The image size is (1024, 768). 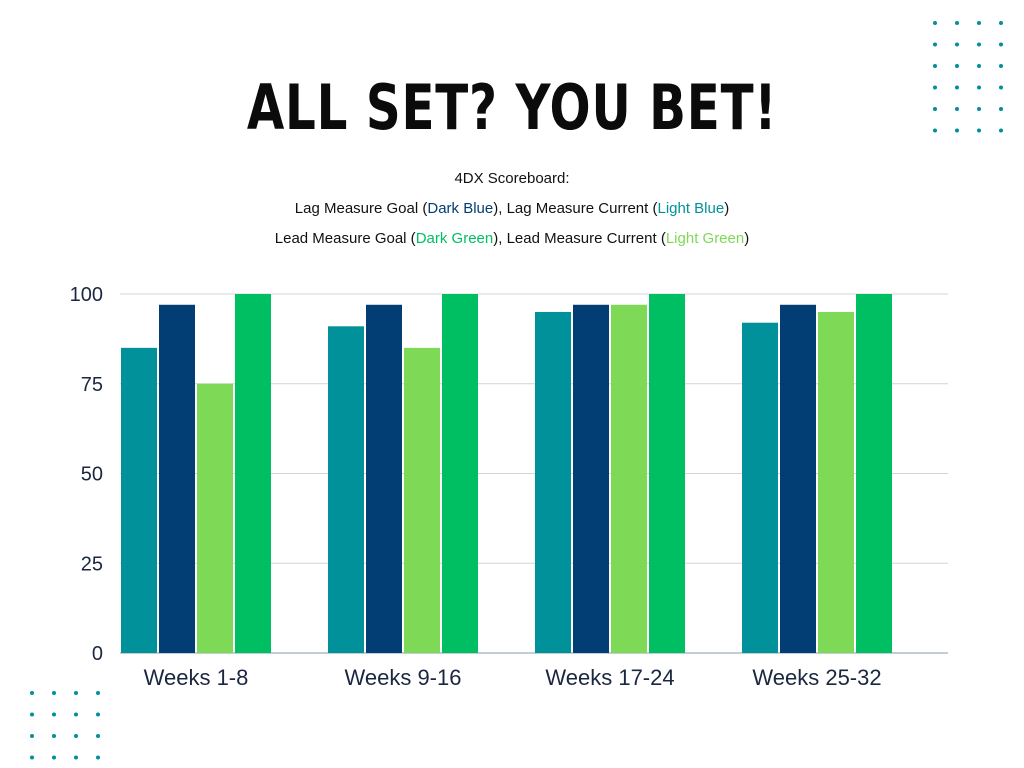 I want to click on lag-goal-label: Lag Measure Goal, so click(x=356, y=208).